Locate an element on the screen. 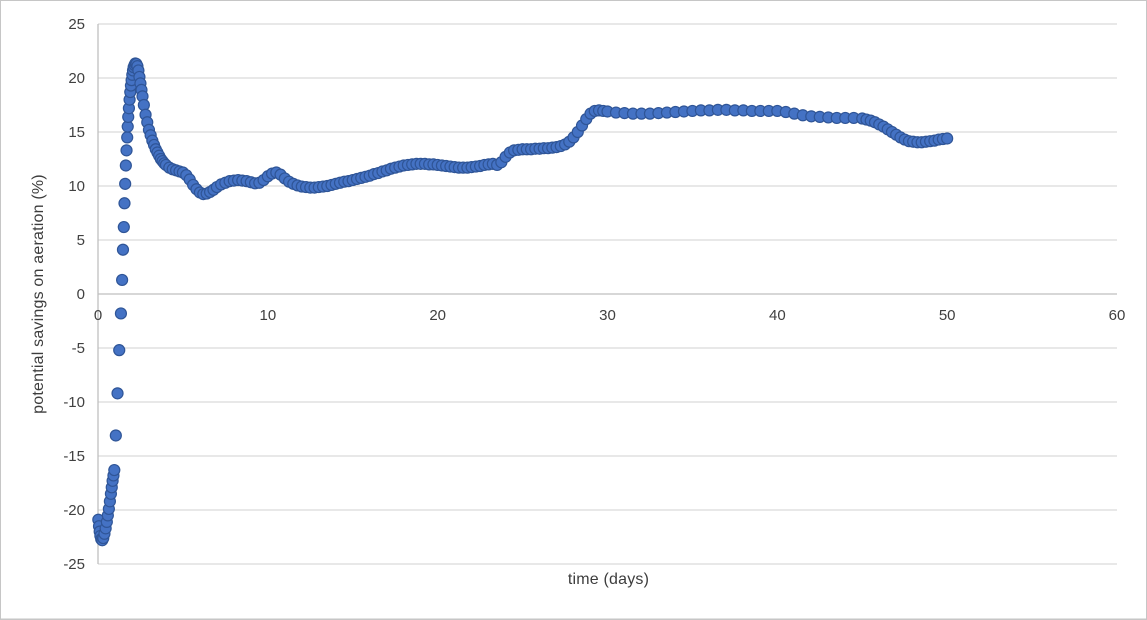  y-tick-label: -10 is located at coordinates (74, 402).